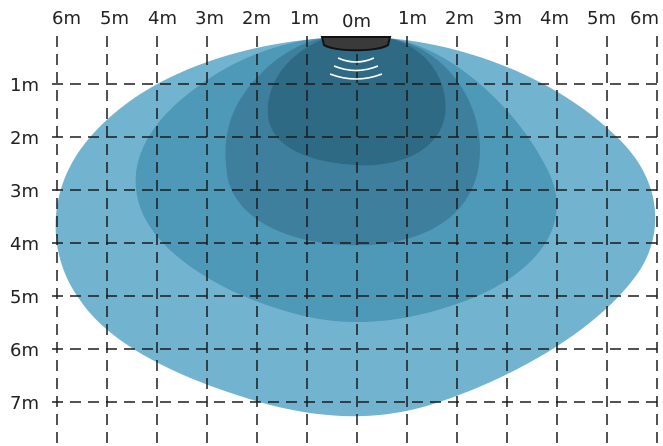 This screenshot has width=663, height=446. Describe the element at coordinates (356, 68) in the screenshot. I see `signal-waves-icon` at that location.